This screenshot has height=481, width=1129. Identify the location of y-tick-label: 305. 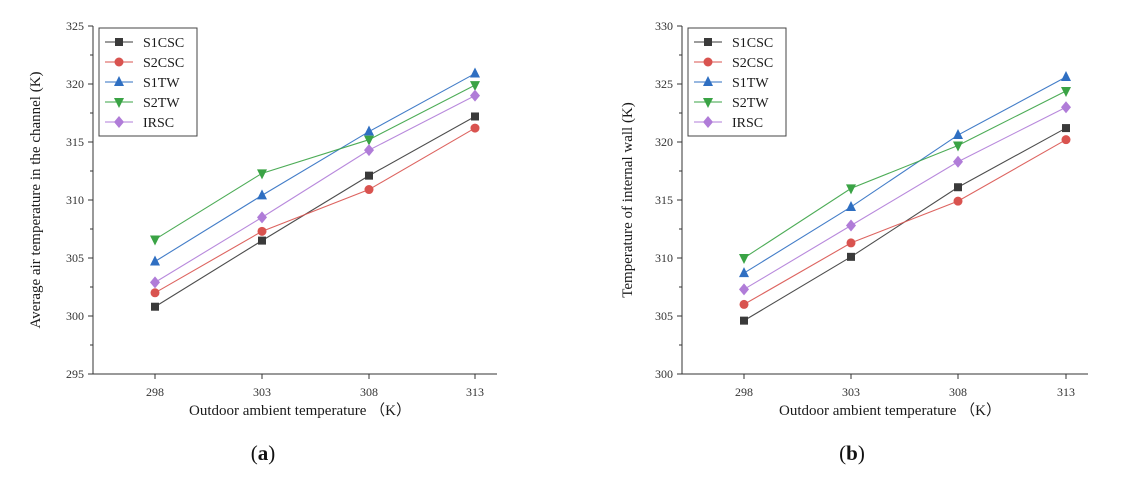
(664, 316).